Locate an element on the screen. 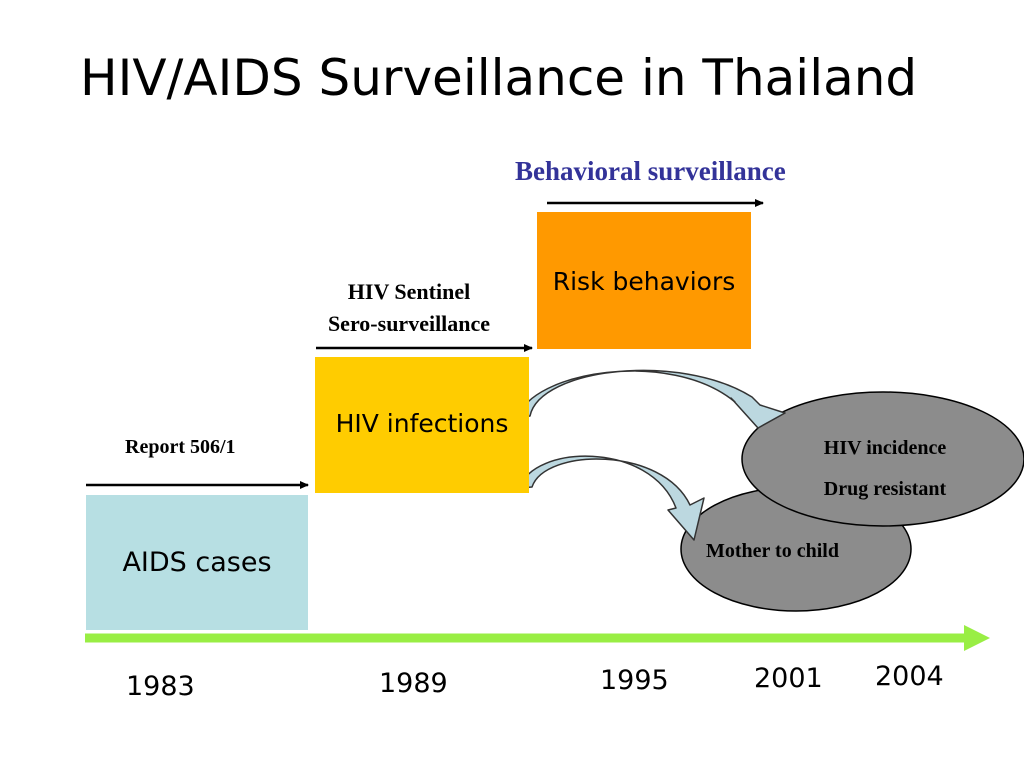  hiv-incidence-label: HIV incidence Drug resistant is located at coordinates (885, 469).